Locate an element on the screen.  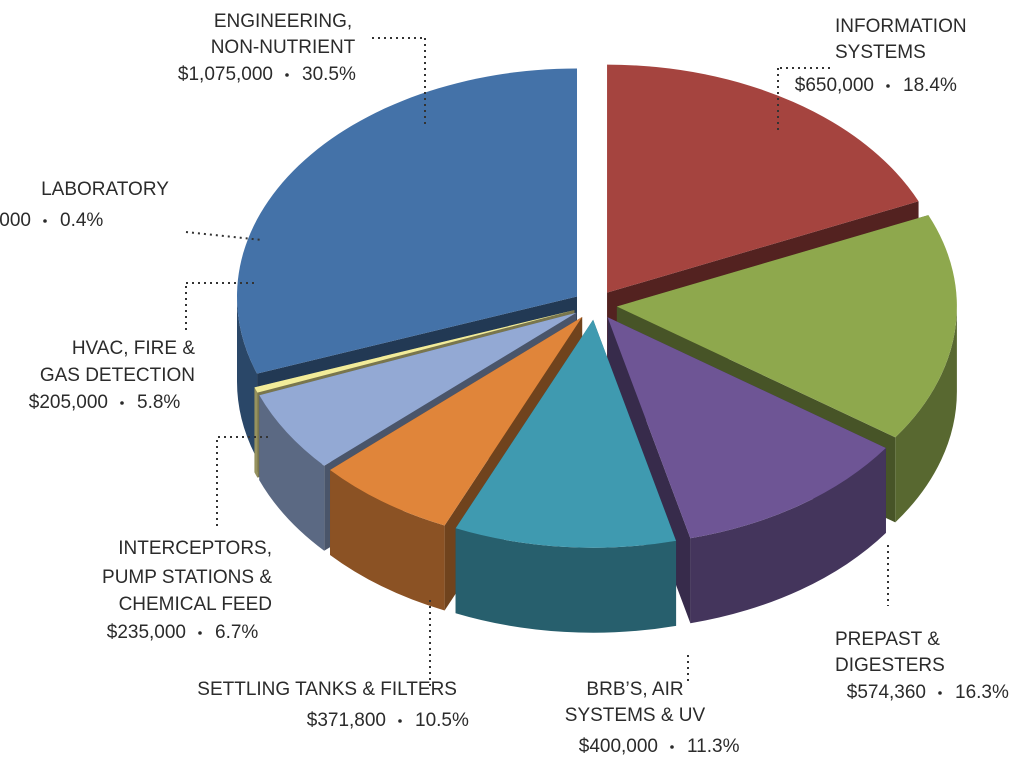
value-label: $14,000 is located at coordinates (15, 220).